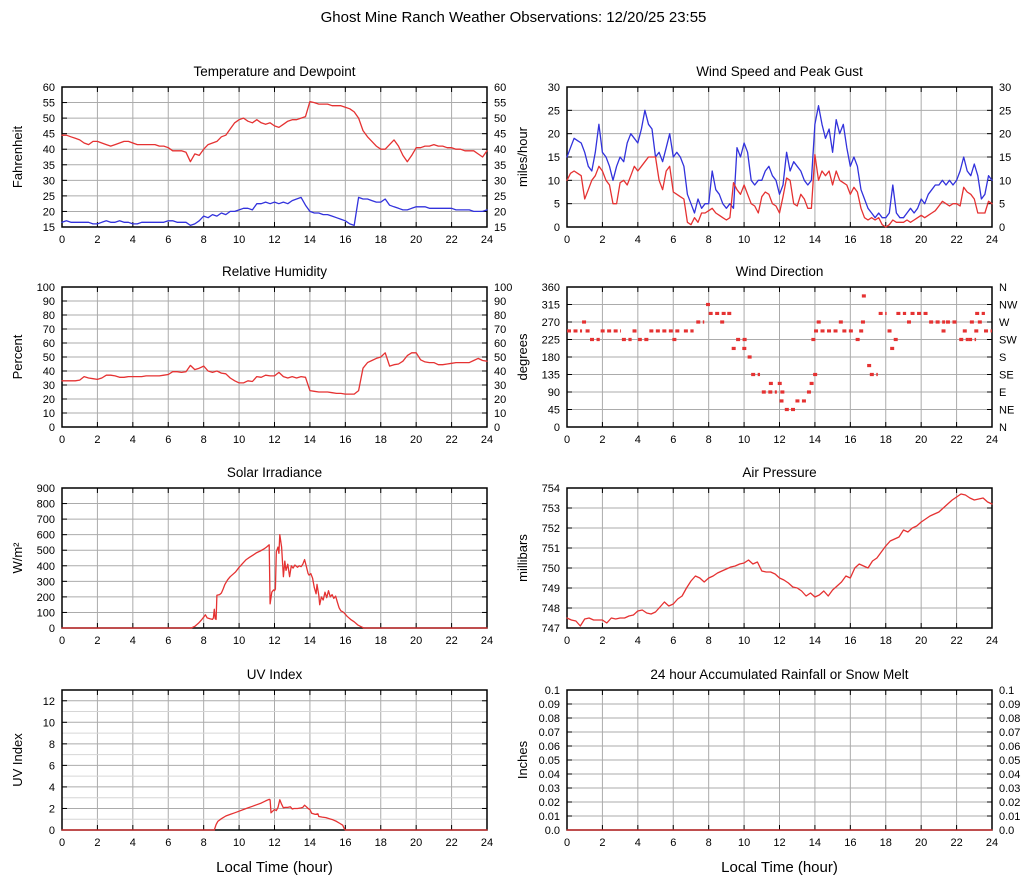 Image resolution: width=1027 pixels, height=881 pixels. What do you see at coordinates (779, 353) in the screenshot?
I see `series-wind-direction` at bounding box center [779, 353].